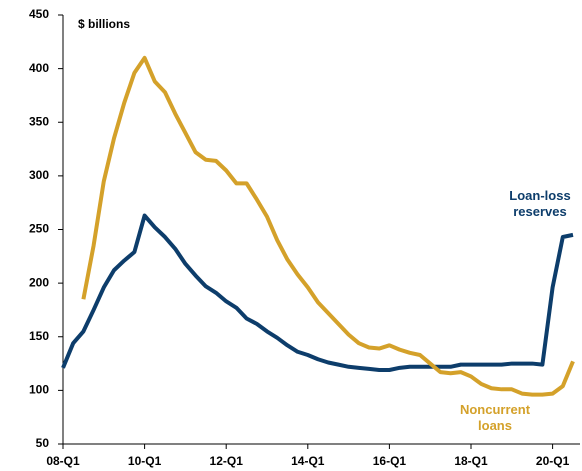  Describe the element at coordinates (553, 461) in the screenshot. I see `x-tick-label: 20-Q1` at that location.